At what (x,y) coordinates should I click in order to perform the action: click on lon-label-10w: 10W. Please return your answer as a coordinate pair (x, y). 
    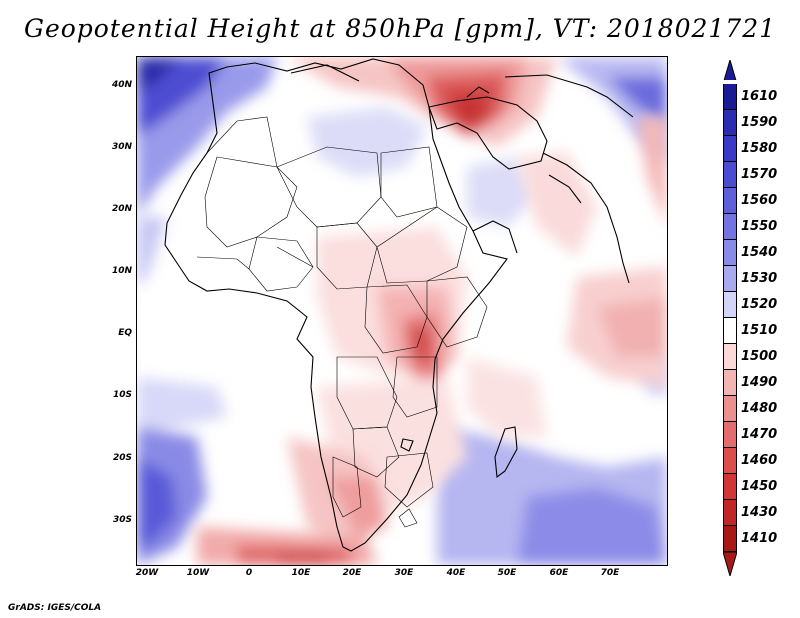
    Looking at the image, I should click on (198, 573).